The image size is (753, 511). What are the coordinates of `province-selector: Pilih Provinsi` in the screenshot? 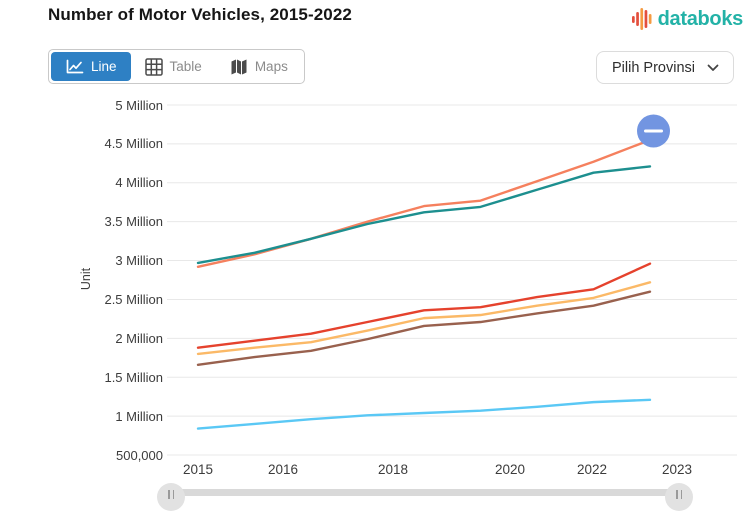 It's located at (665, 67).